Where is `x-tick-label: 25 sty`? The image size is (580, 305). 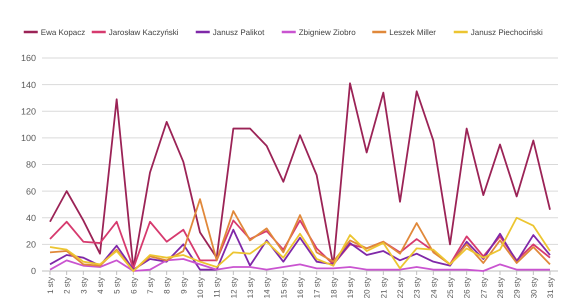 x-tick-label: 25 sty is located at coordinates (450, 287).